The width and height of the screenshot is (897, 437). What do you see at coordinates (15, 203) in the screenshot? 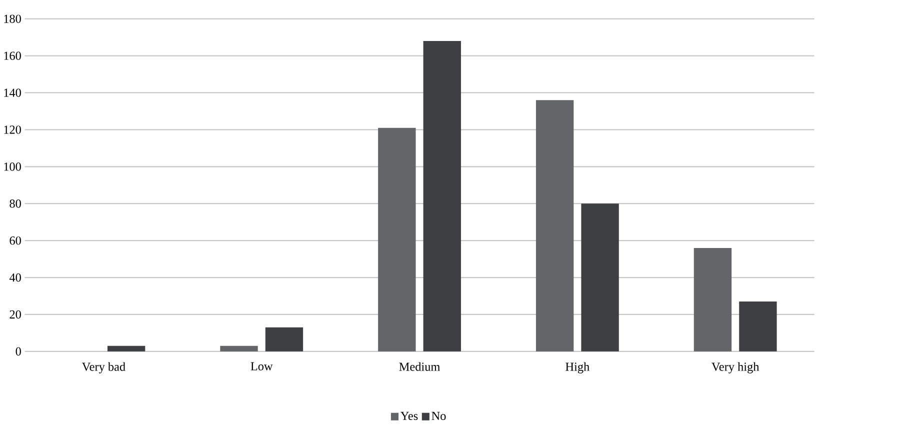
I see `y-tick-label: 80` at bounding box center [15, 203].